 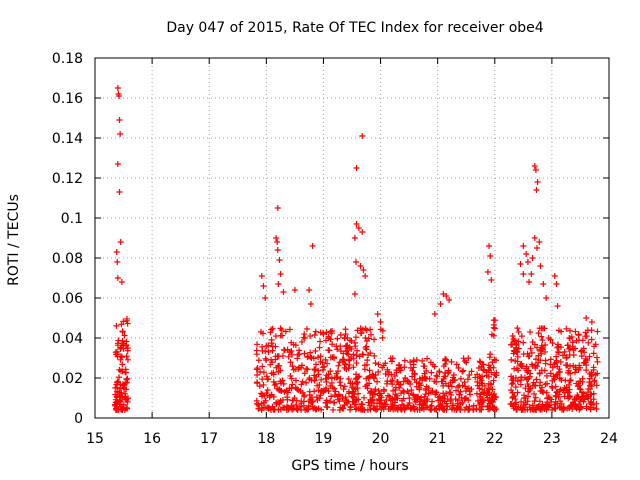 I want to click on x-tick-label: 19, so click(x=324, y=439).